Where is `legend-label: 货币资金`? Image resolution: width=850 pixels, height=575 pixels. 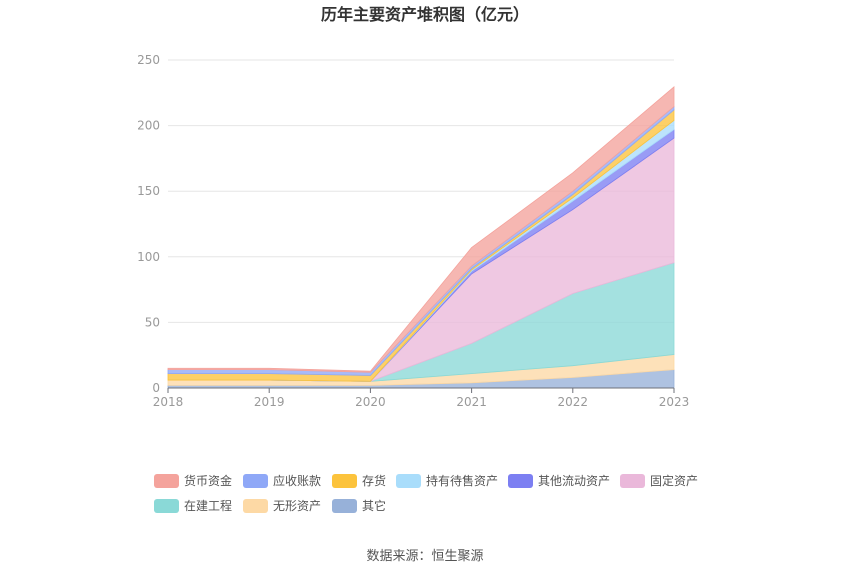
legend-label: 货币资金 is located at coordinates (208, 480).